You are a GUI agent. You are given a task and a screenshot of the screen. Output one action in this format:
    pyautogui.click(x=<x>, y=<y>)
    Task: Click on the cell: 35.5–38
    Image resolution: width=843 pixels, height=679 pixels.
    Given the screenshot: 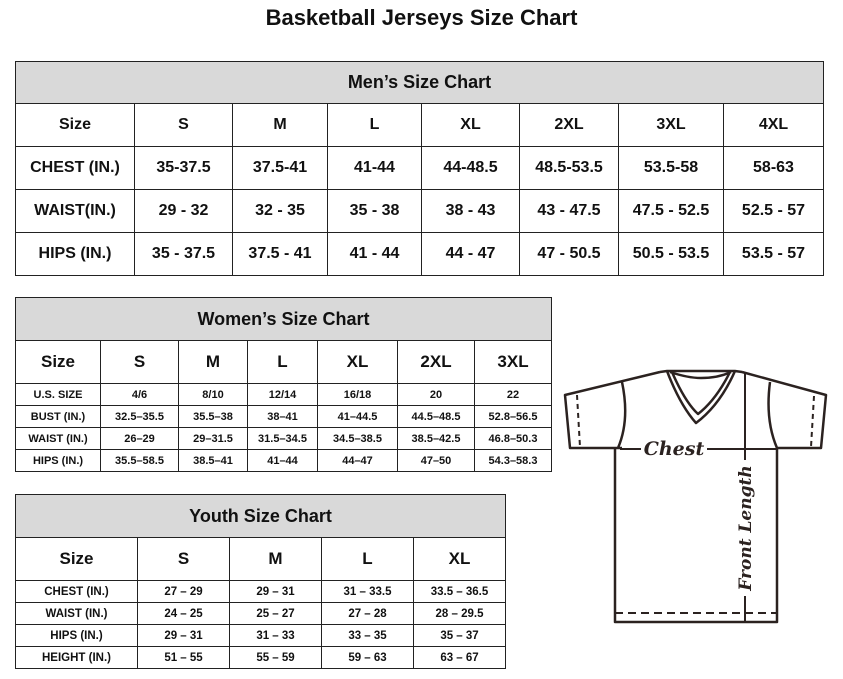 What is the action you would take?
    pyautogui.click(x=213, y=416)
    